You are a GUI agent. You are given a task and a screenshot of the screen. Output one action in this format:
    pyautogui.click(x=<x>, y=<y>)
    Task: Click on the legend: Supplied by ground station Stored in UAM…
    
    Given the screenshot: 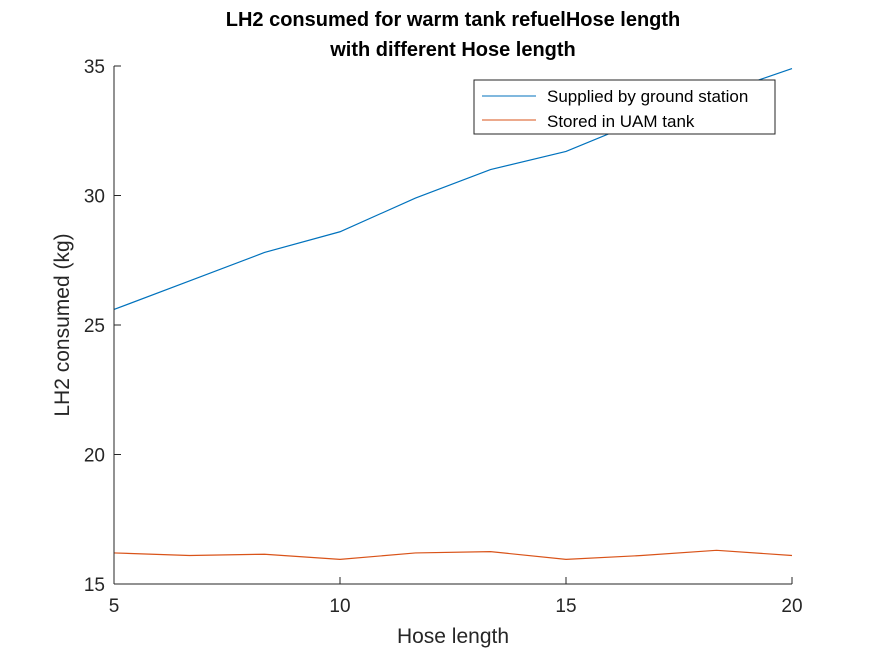 What is the action you would take?
    pyautogui.click(x=624, y=107)
    